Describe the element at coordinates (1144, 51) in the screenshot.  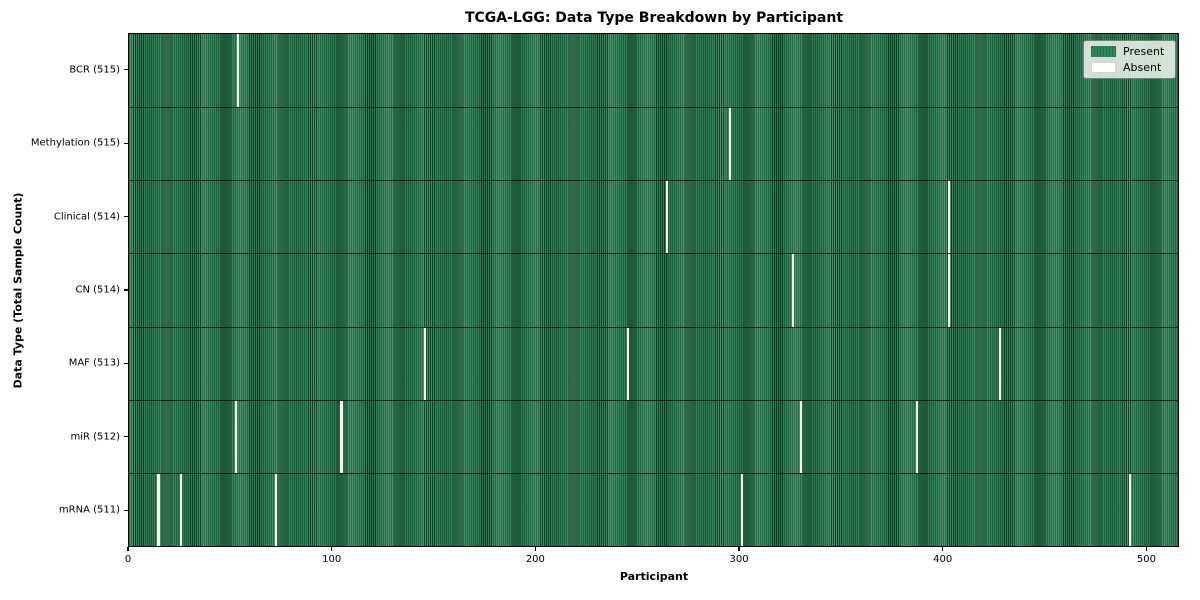
I see `legend-label-present: Present` at that location.